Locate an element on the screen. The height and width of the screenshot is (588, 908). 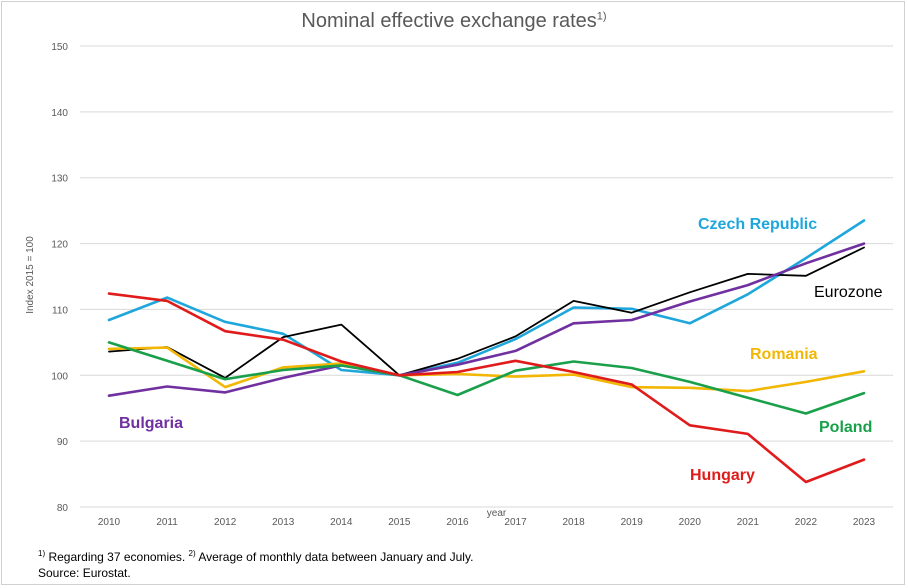
footnote-source: Source: Eurostat. is located at coordinates (84, 573).